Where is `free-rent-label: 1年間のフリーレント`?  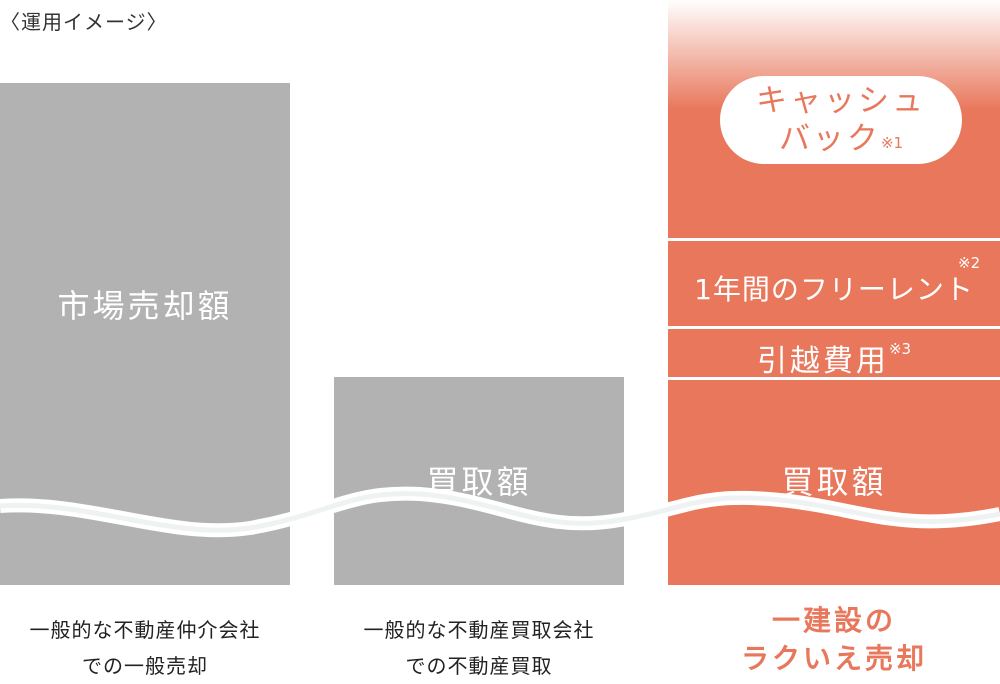 free-rent-label: 1年間のフリーレント is located at coordinates (834, 289).